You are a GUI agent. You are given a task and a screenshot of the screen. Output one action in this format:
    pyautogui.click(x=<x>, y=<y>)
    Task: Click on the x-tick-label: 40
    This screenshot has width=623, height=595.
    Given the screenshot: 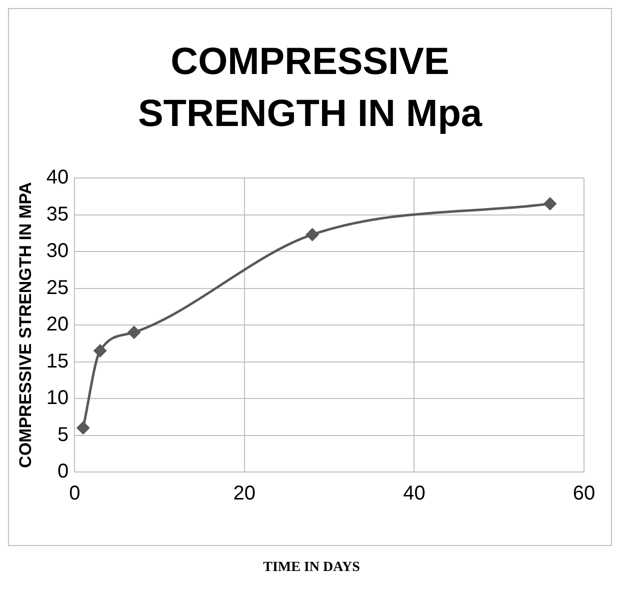 What is the action you would take?
    pyautogui.click(x=414, y=493)
    